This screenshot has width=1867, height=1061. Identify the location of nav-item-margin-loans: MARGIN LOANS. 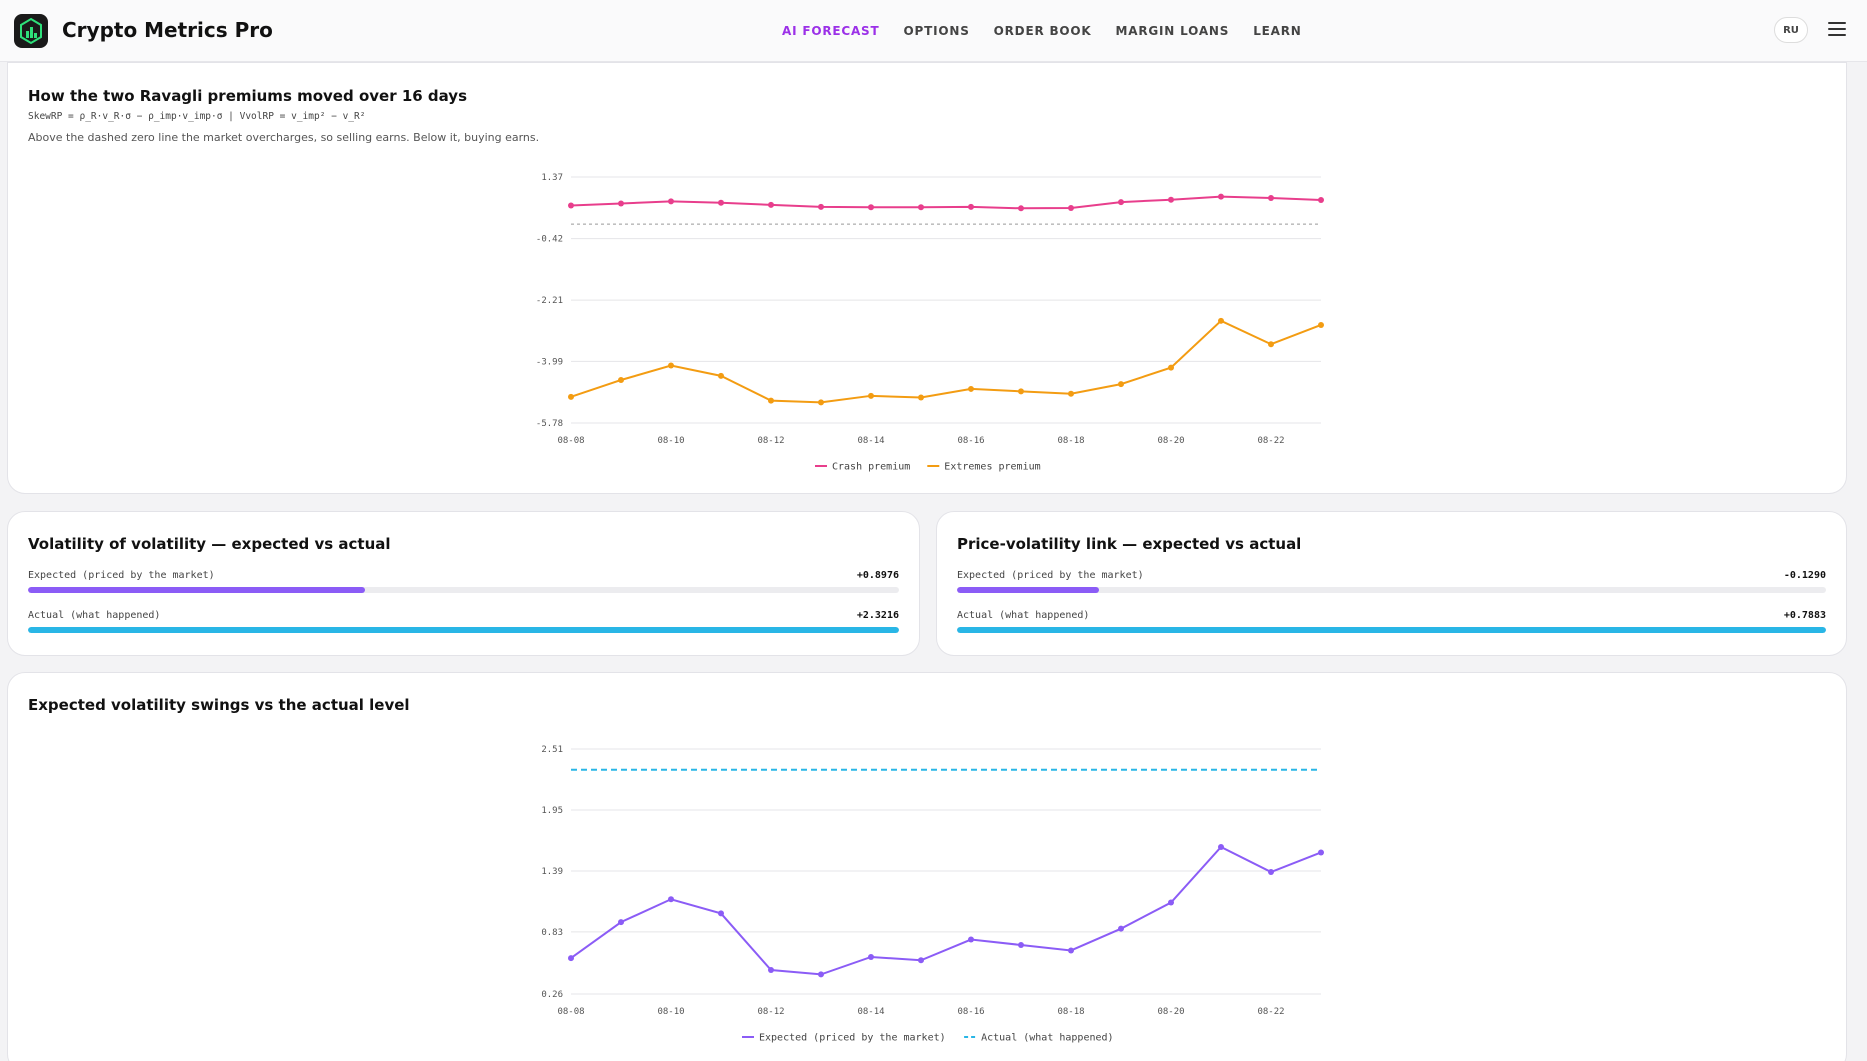
(1172, 31).